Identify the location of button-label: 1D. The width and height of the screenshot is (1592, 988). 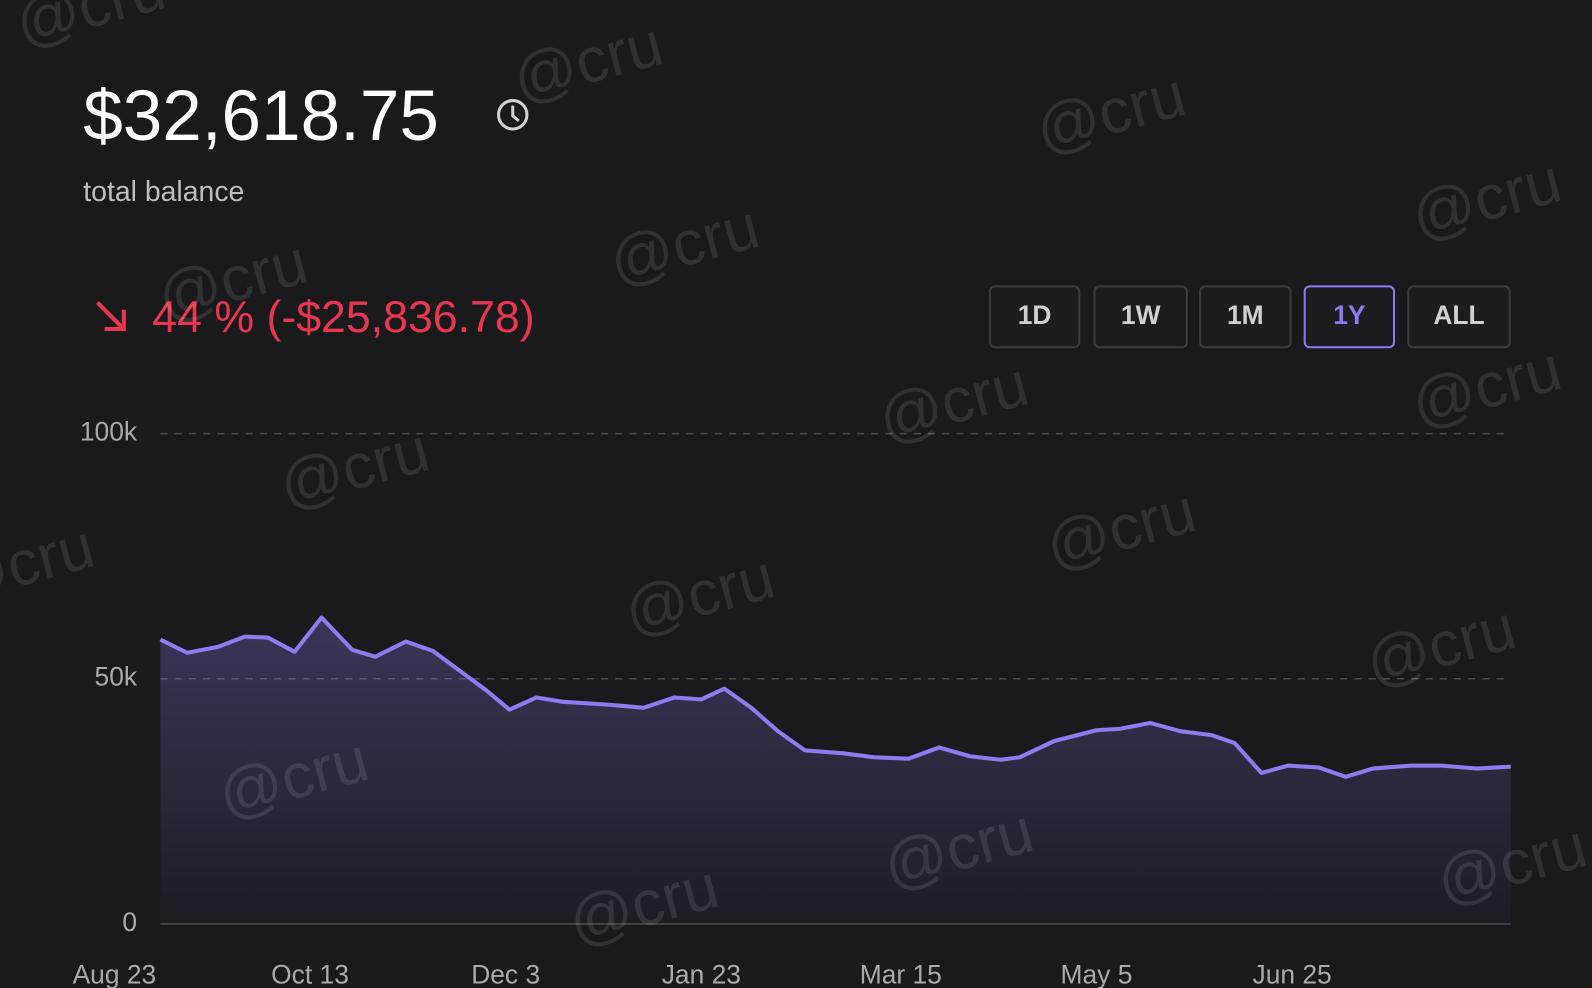
(1035, 315).